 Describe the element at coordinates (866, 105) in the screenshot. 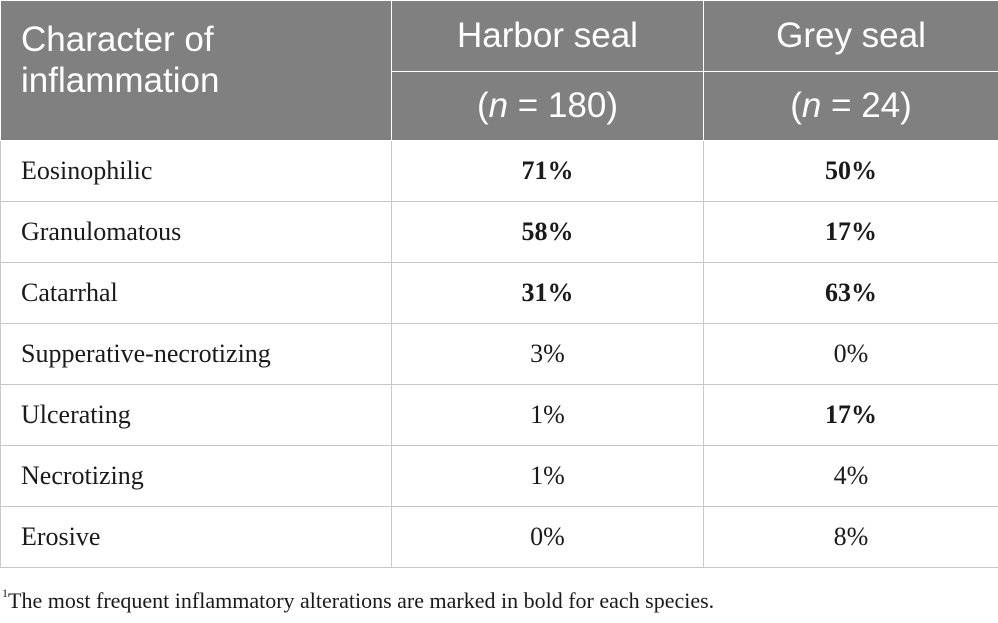

I see `n-value: = 24)` at that location.